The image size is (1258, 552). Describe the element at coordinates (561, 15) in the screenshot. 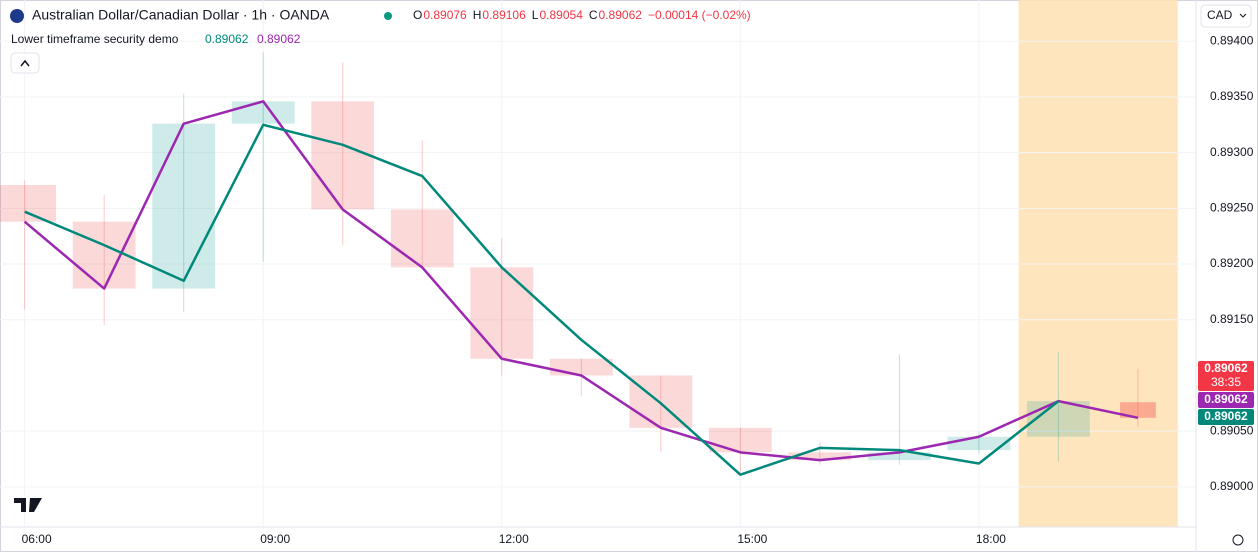

I see `ohlc-value: 0.89054` at that location.